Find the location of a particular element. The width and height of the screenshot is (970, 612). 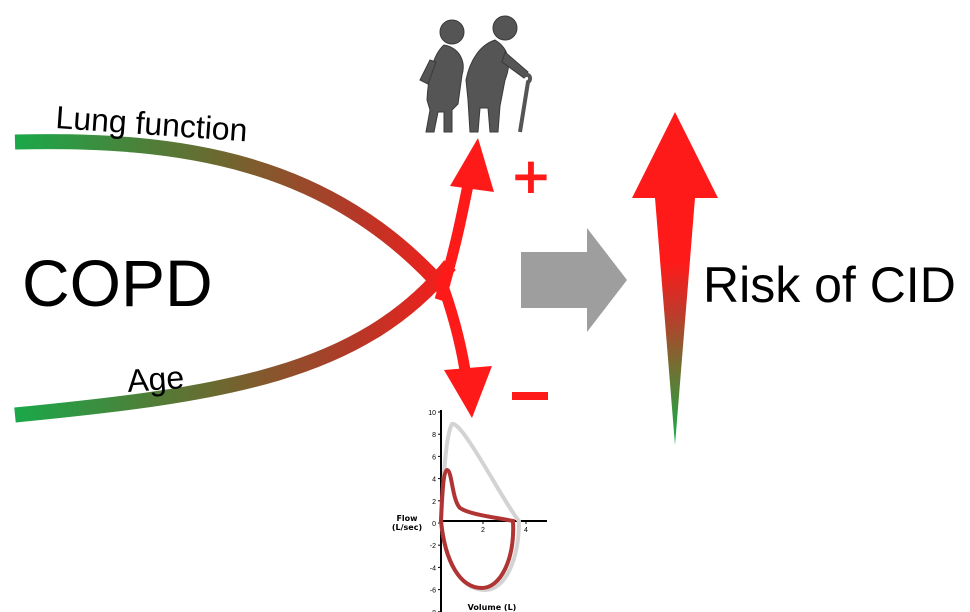

risk-arrow is located at coordinates (675, 278).